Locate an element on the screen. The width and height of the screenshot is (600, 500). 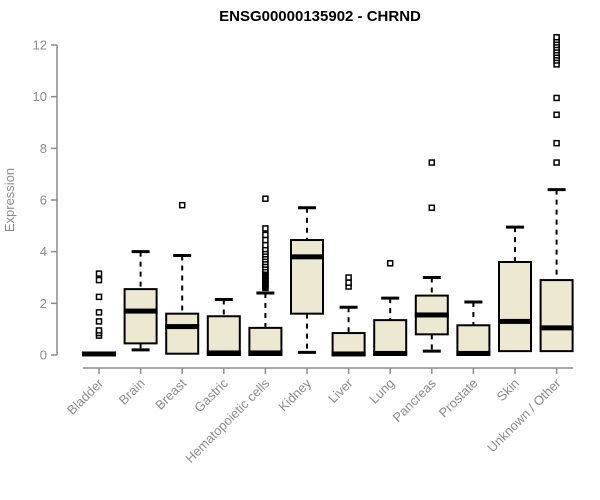
box-group-unknown-other is located at coordinates (556, 193).